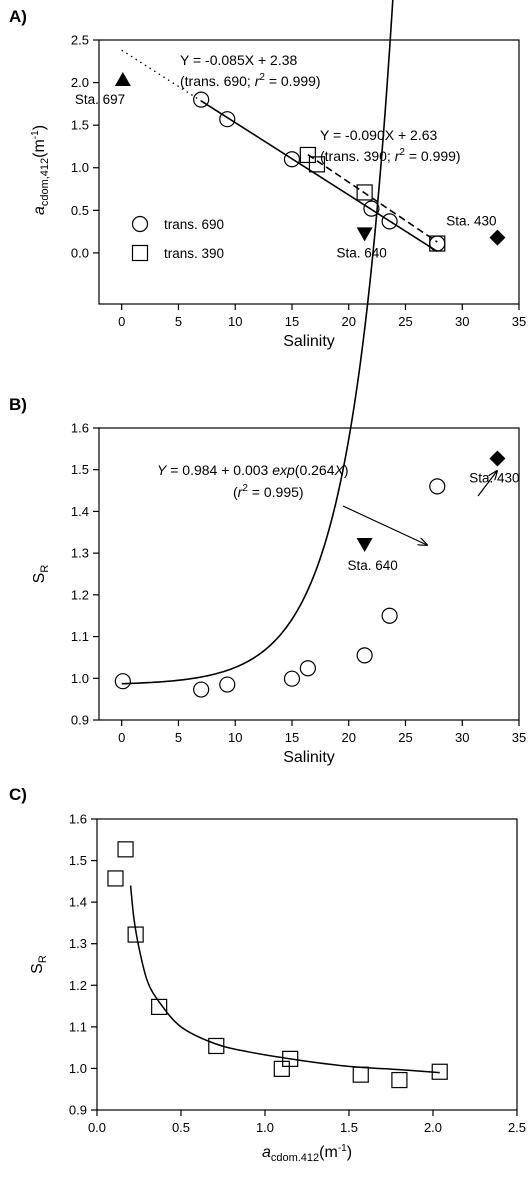  What do you see at coordinates (398, 156) in the screenshot?
I see `eq-r: r` at bounding box center [398, 156].